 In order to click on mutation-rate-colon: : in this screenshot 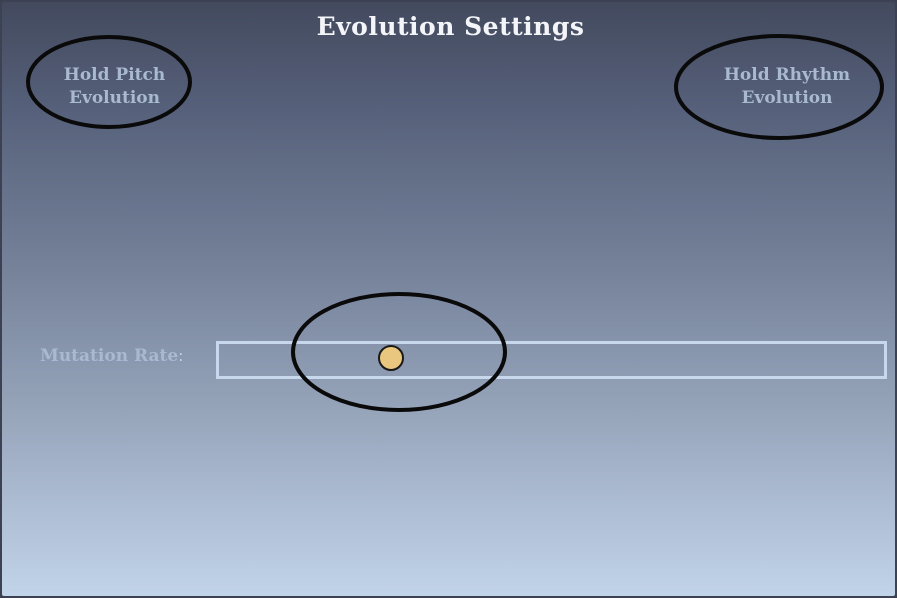, I will do `click(181, 356)`.